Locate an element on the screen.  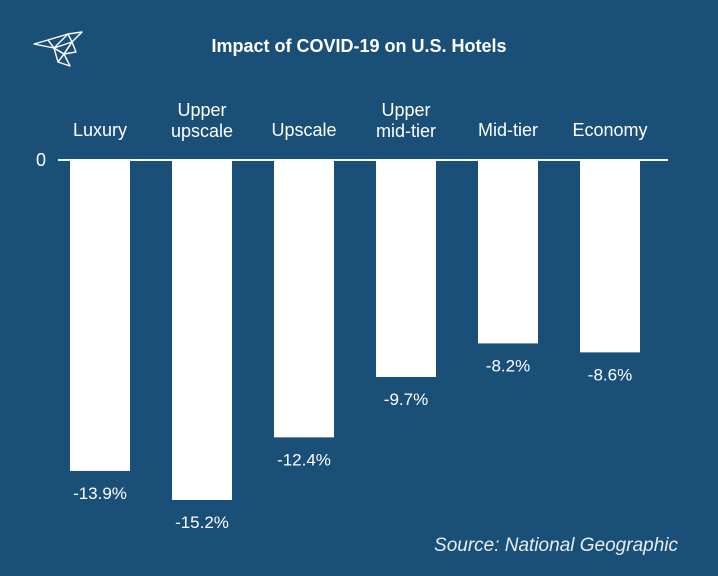
value-label-2: -15.2% is located at coordinates (202, 522).